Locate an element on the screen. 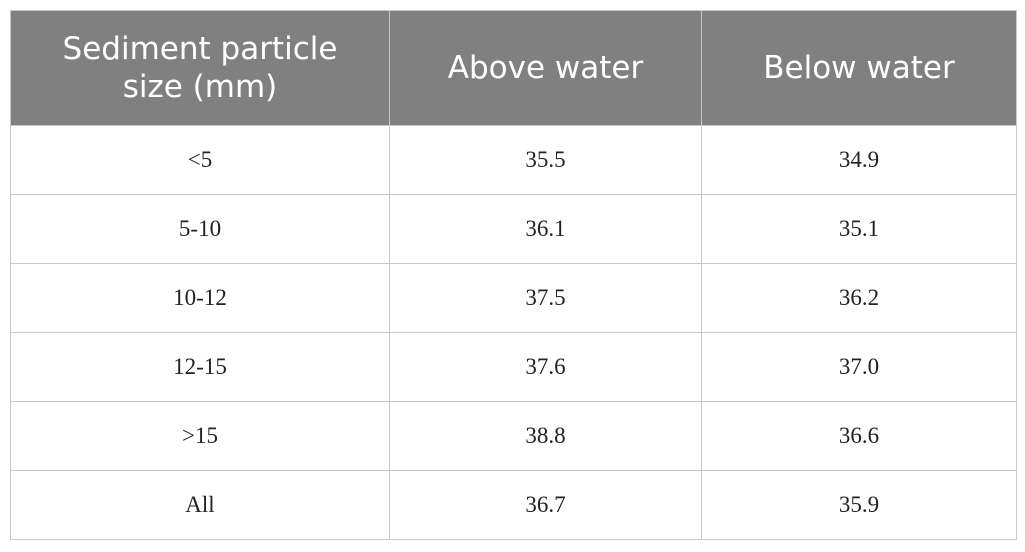  table-cell: 35.1 is located at coordinates (859, 229).